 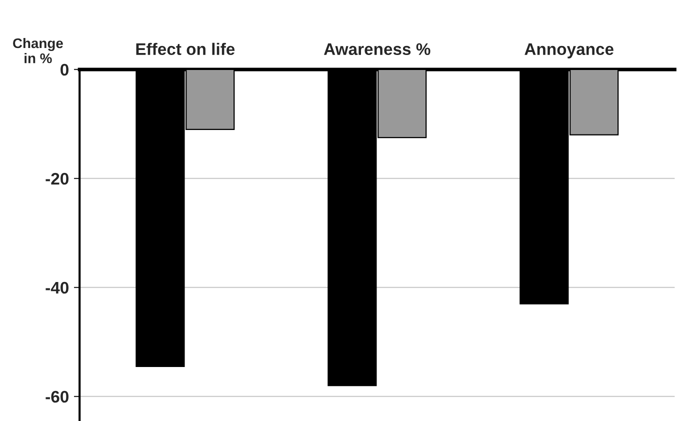 What do you see at coordinates (64, 70) in the screenshot?
I see `y-tick-label: 0` at bounding box center [64, 70].